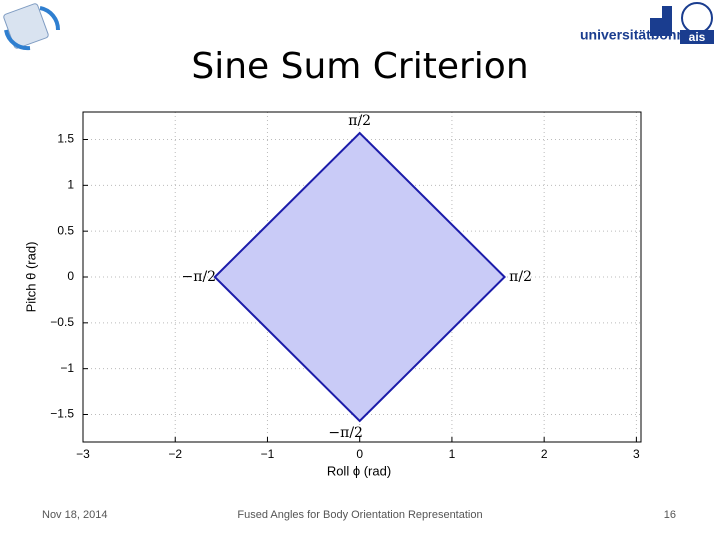  Describe the element at coordinates (647, 23) in the screenshot. I see `logo: universitätbonn ais` at that location.